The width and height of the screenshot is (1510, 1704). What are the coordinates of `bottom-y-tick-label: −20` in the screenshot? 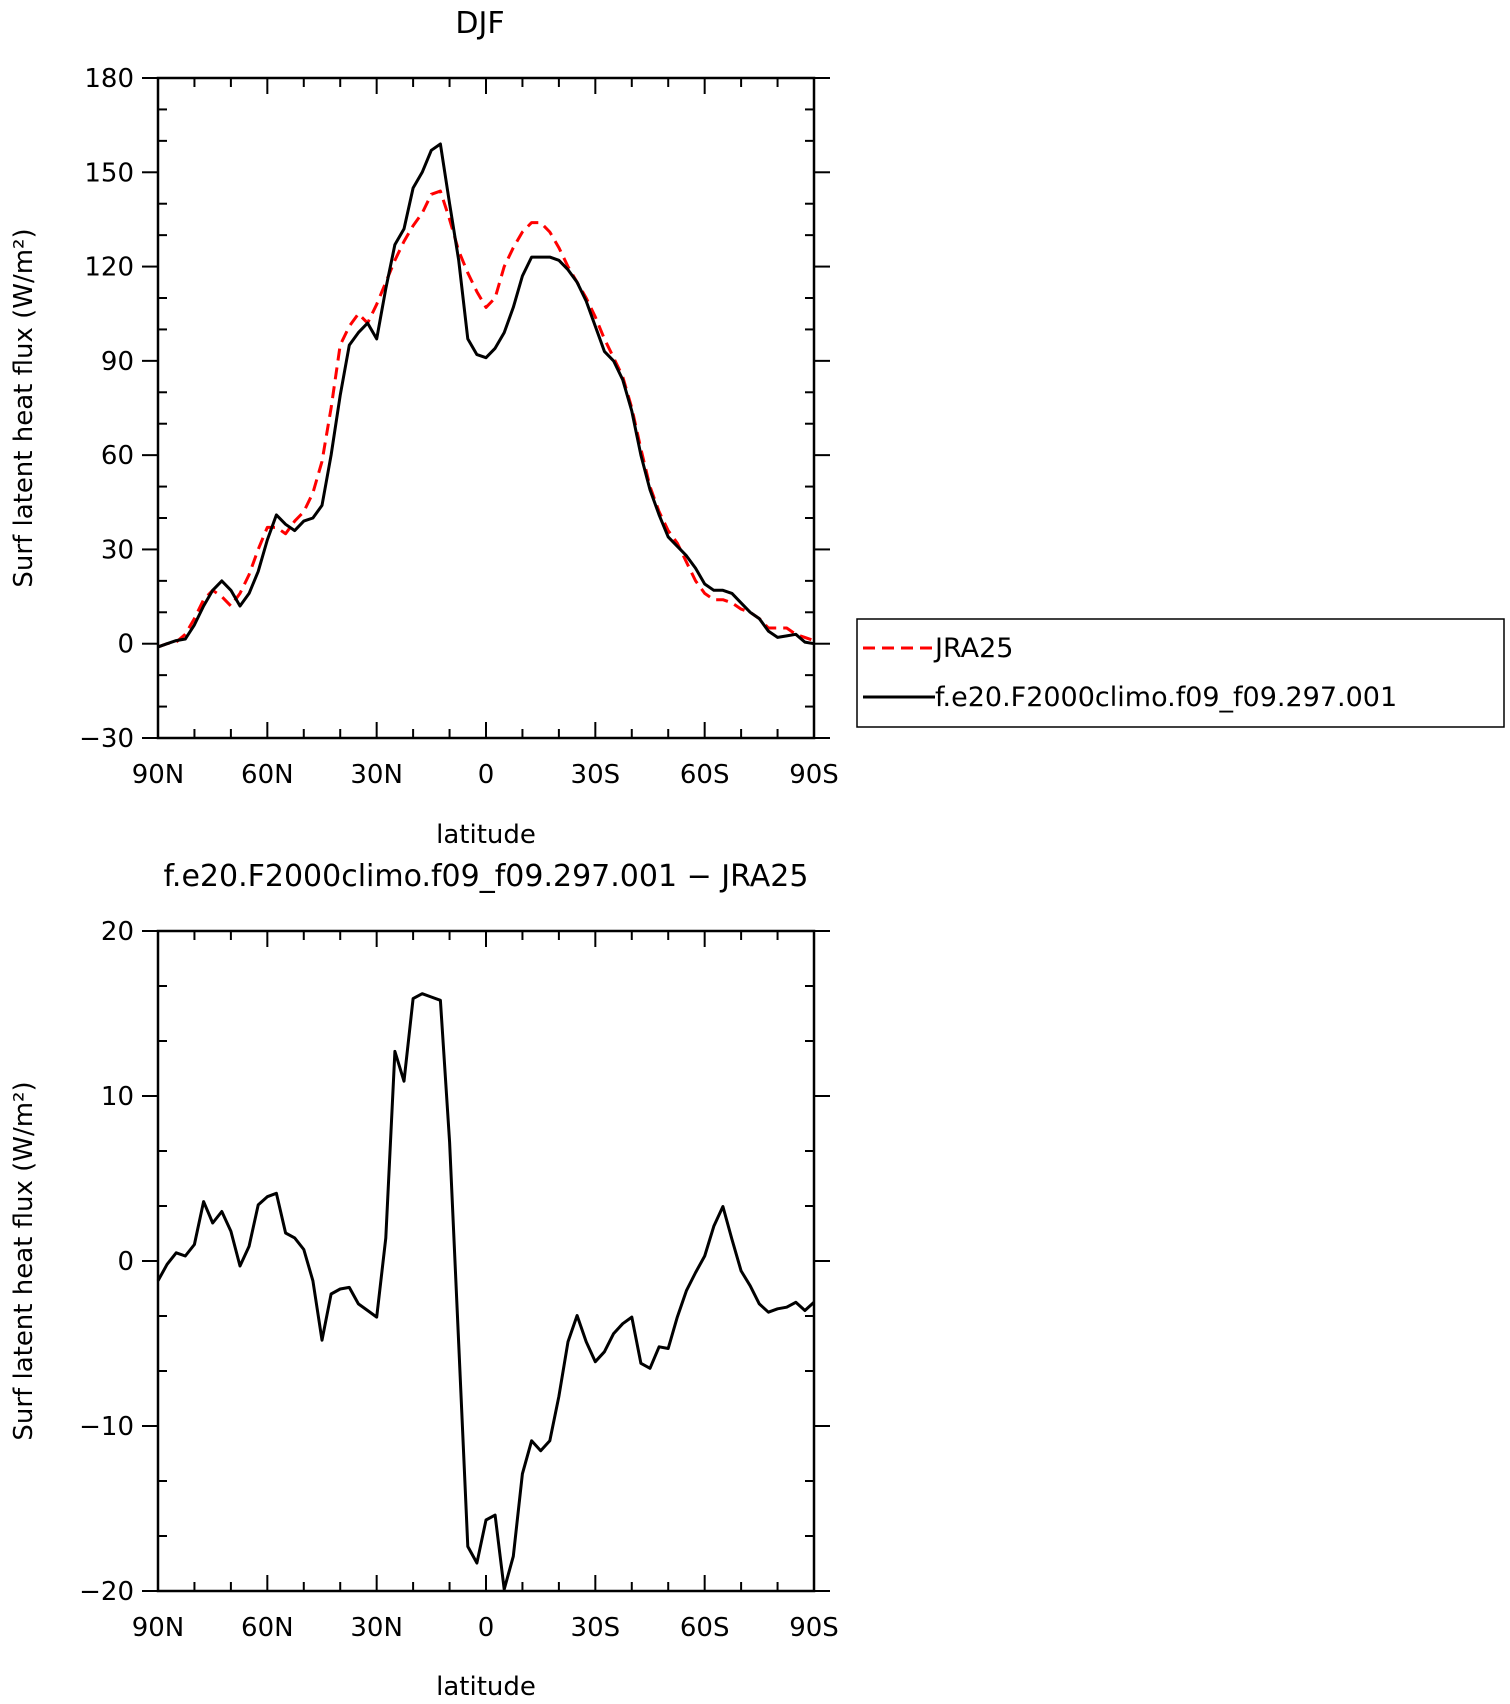 It's located at (106, 1592).